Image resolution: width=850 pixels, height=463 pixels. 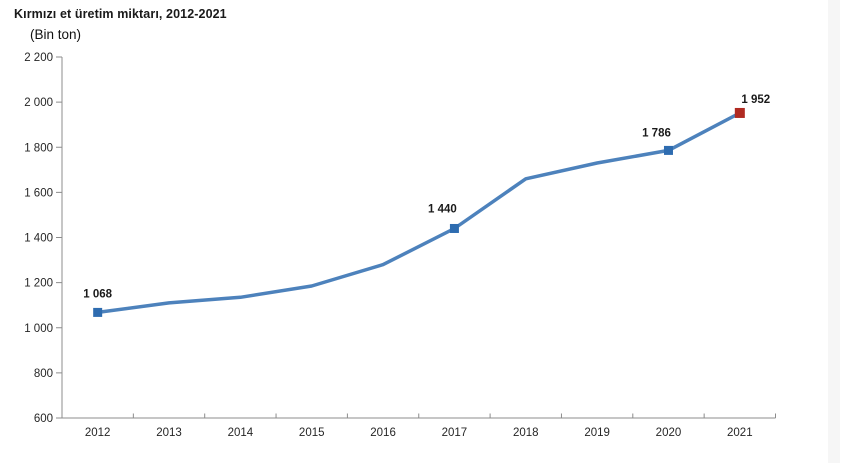 What do you see at coordinates (656, 133) in the screenshot?
I see `data-label-2020: 1 786` at bounding box center [656, 133].